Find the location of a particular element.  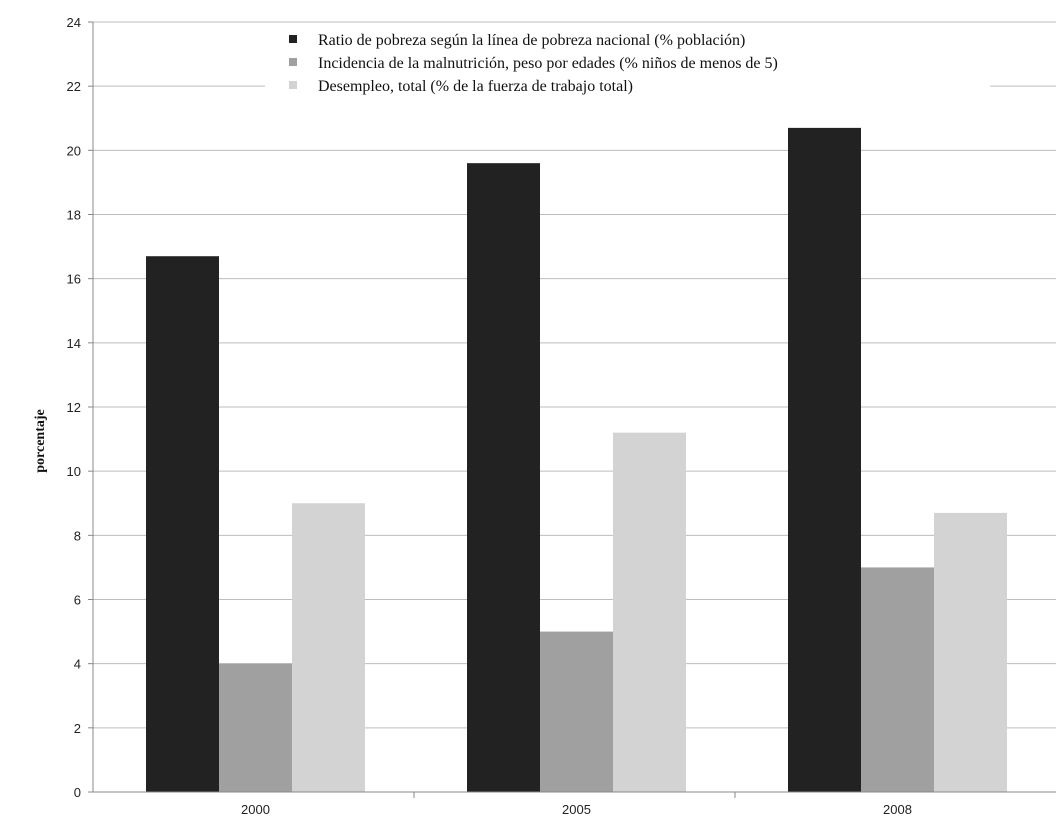

y-tick-label: 0 is located at coordinates (77, 792).